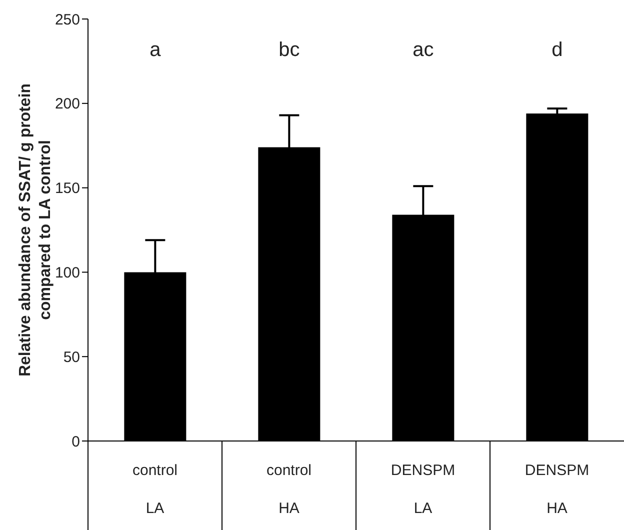 The image size is (624, 530). What do you see at coordinates (67, 273) in the screenshot?
I see `y-tick-label: 100` at bounding box center [67, 273].